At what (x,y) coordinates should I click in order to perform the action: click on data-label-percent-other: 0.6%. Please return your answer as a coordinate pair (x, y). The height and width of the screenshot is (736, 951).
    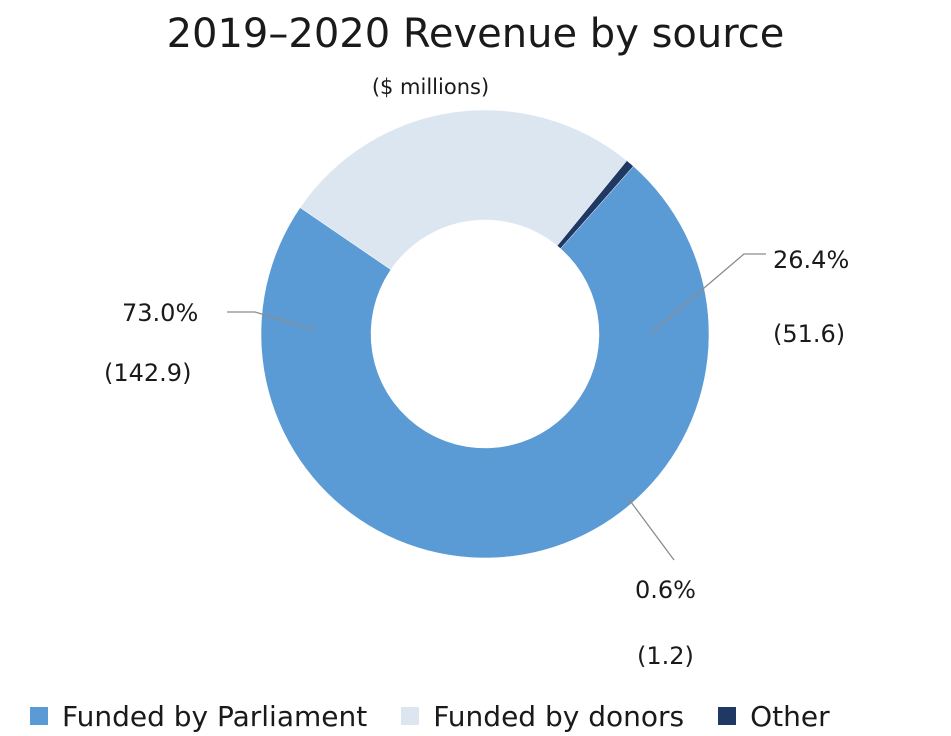
    Looking at the image, I should click on (665, 590).